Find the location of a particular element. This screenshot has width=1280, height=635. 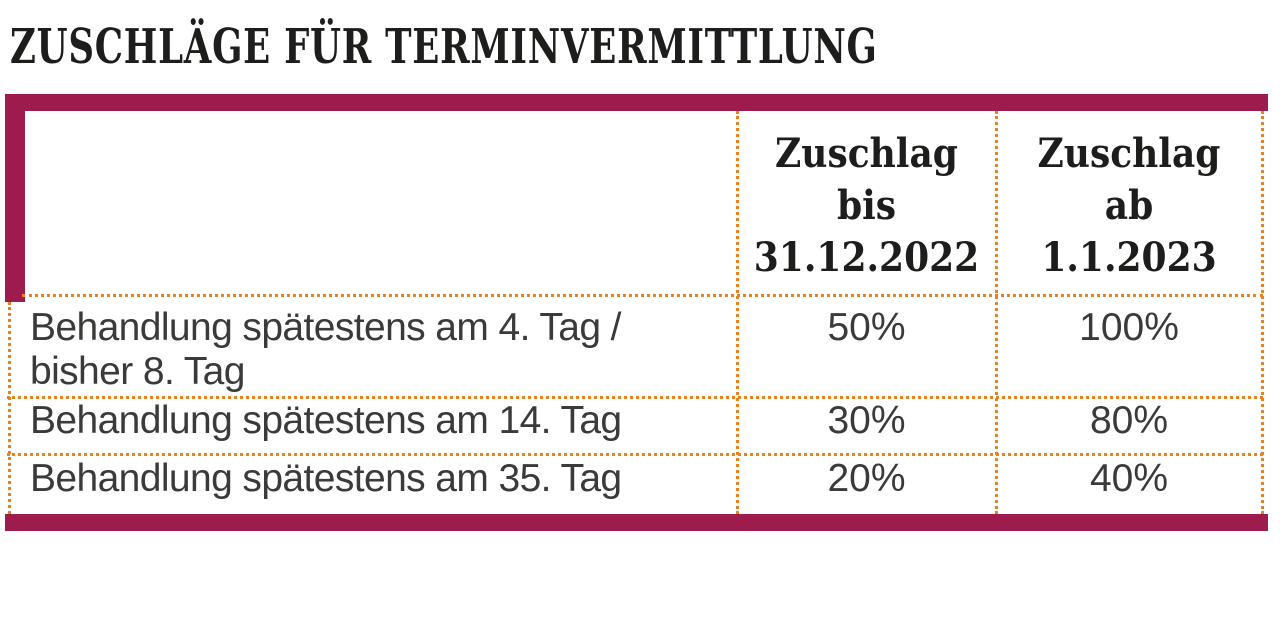

divider-vertical-between-value-columns is located at coordinates (996, 312).